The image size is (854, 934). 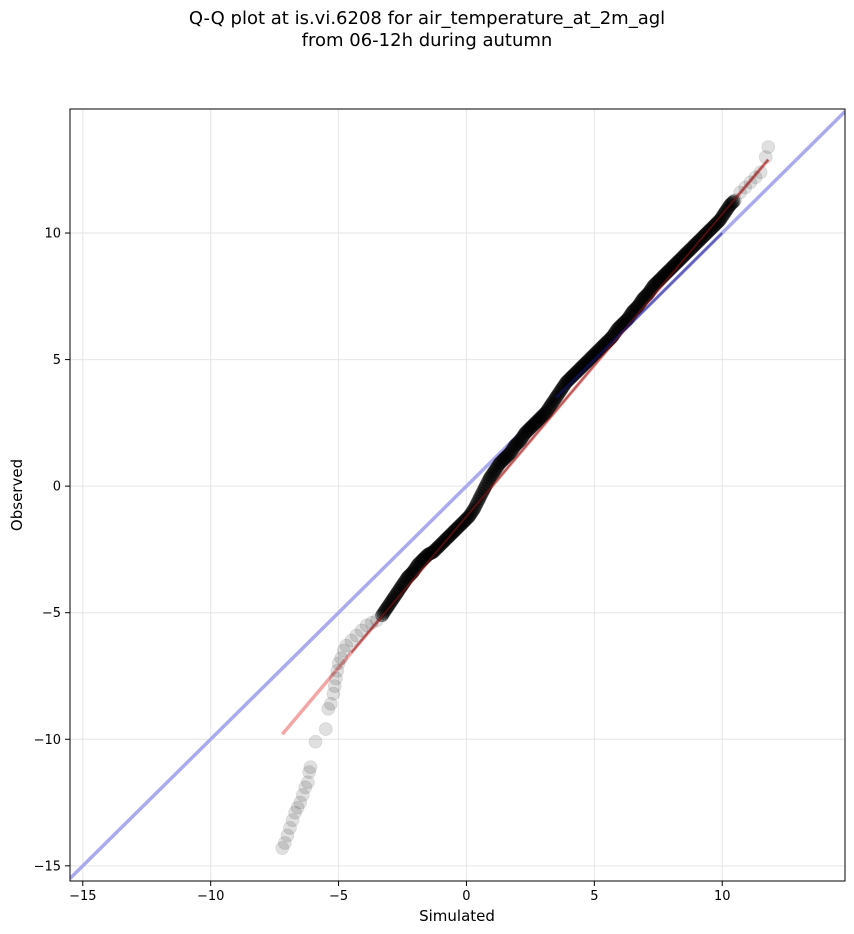 What do you see at coordinates (466, 896) in the screenshot?
I see `x-tick-label: 0` at bounding box center [466, 896].